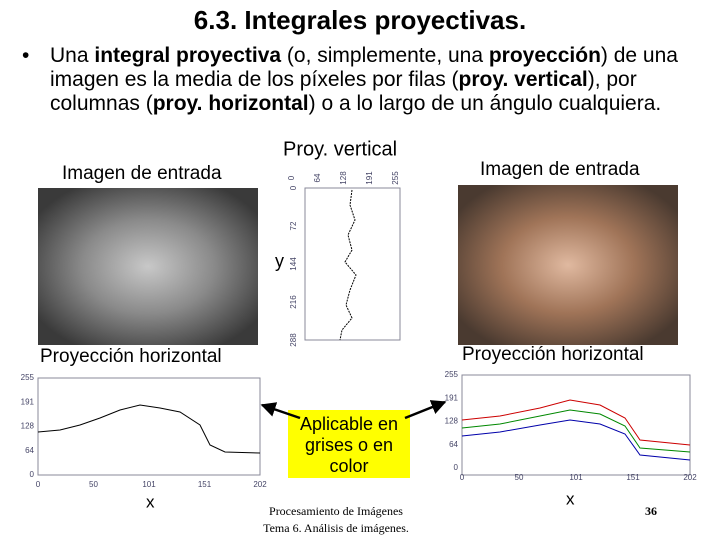 The height and width of the screenshot is (540, 720). Describe the element at coordinates (576, 440) in the screenshot. I see `blue-curve` at that location.